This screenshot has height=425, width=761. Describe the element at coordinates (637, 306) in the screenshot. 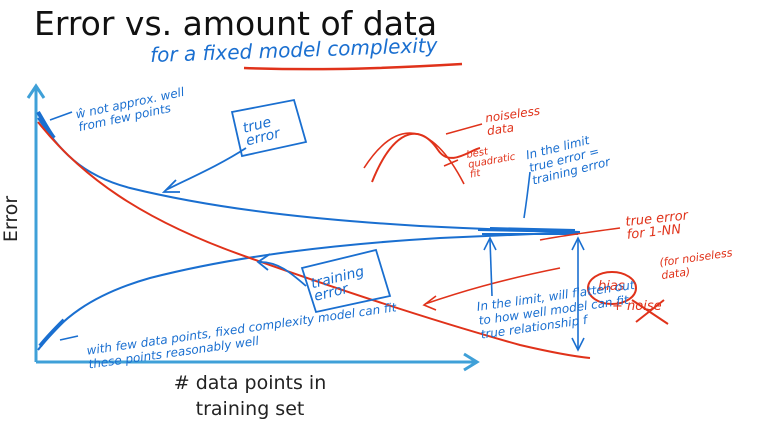

I see `noise-label: + noise` at that location.